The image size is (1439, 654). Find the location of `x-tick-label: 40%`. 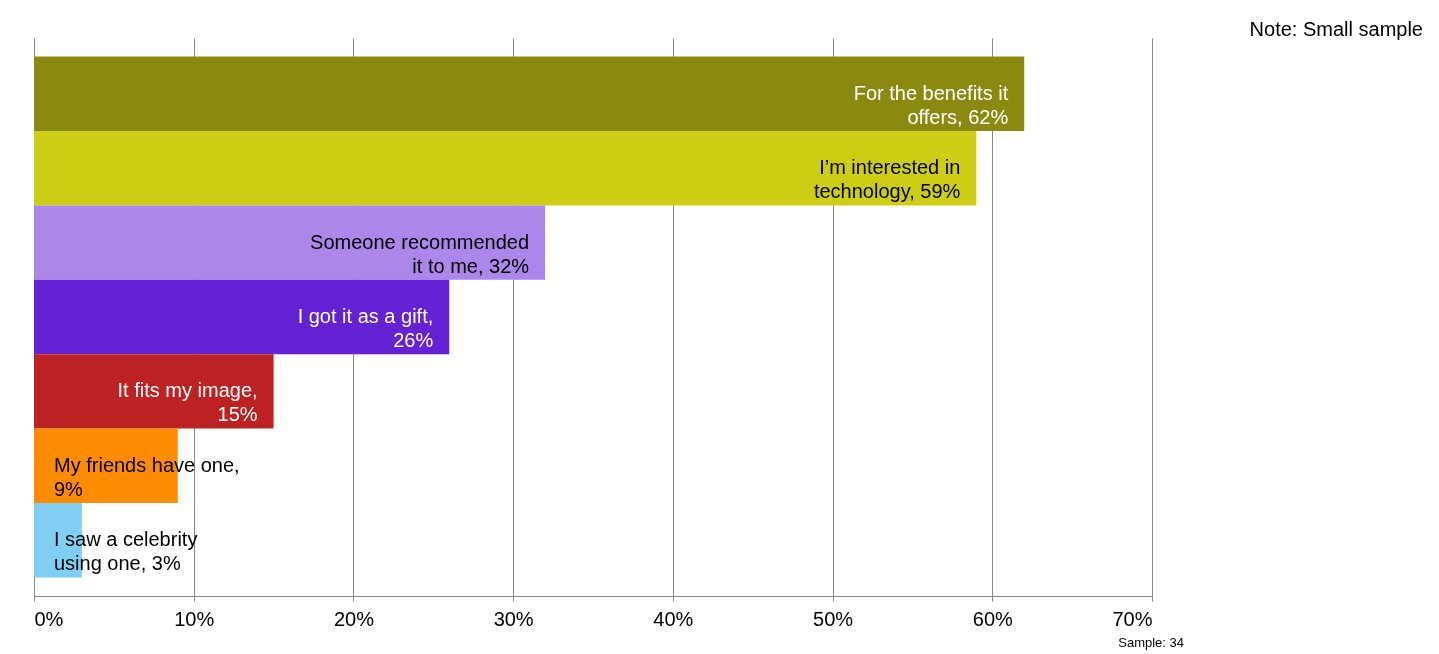

x-tick-label: 40% is located at coordinates (673, 618).